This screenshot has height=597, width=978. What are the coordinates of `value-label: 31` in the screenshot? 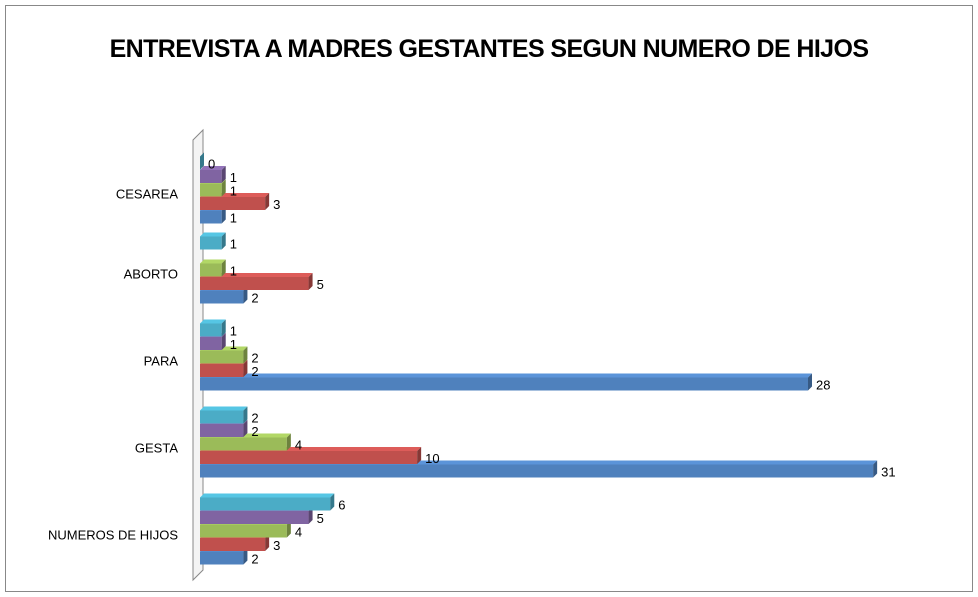 It's located at (888, 471).